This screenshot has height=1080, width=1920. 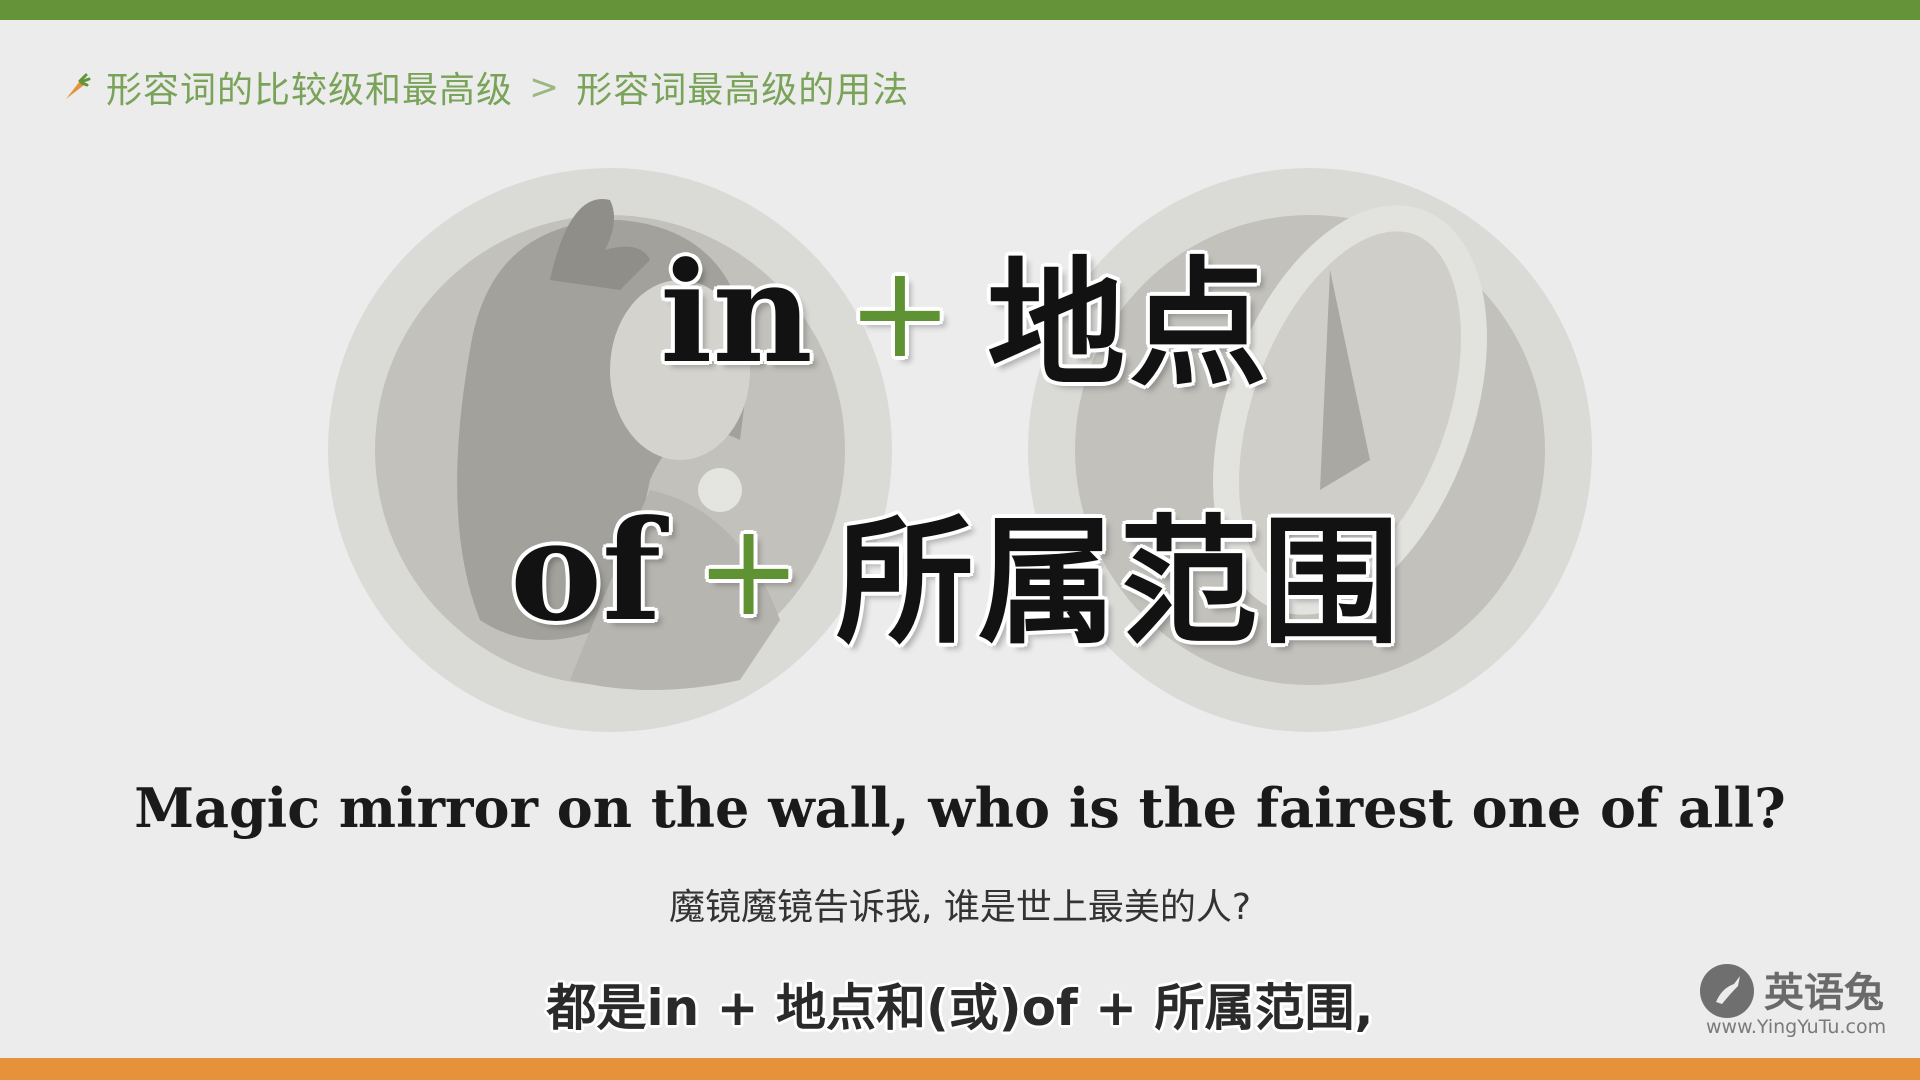 I want to click on breadcrumb: 形容词的比较级和最高级 > 形容词最高级的用法, so click(x=484, y=87).